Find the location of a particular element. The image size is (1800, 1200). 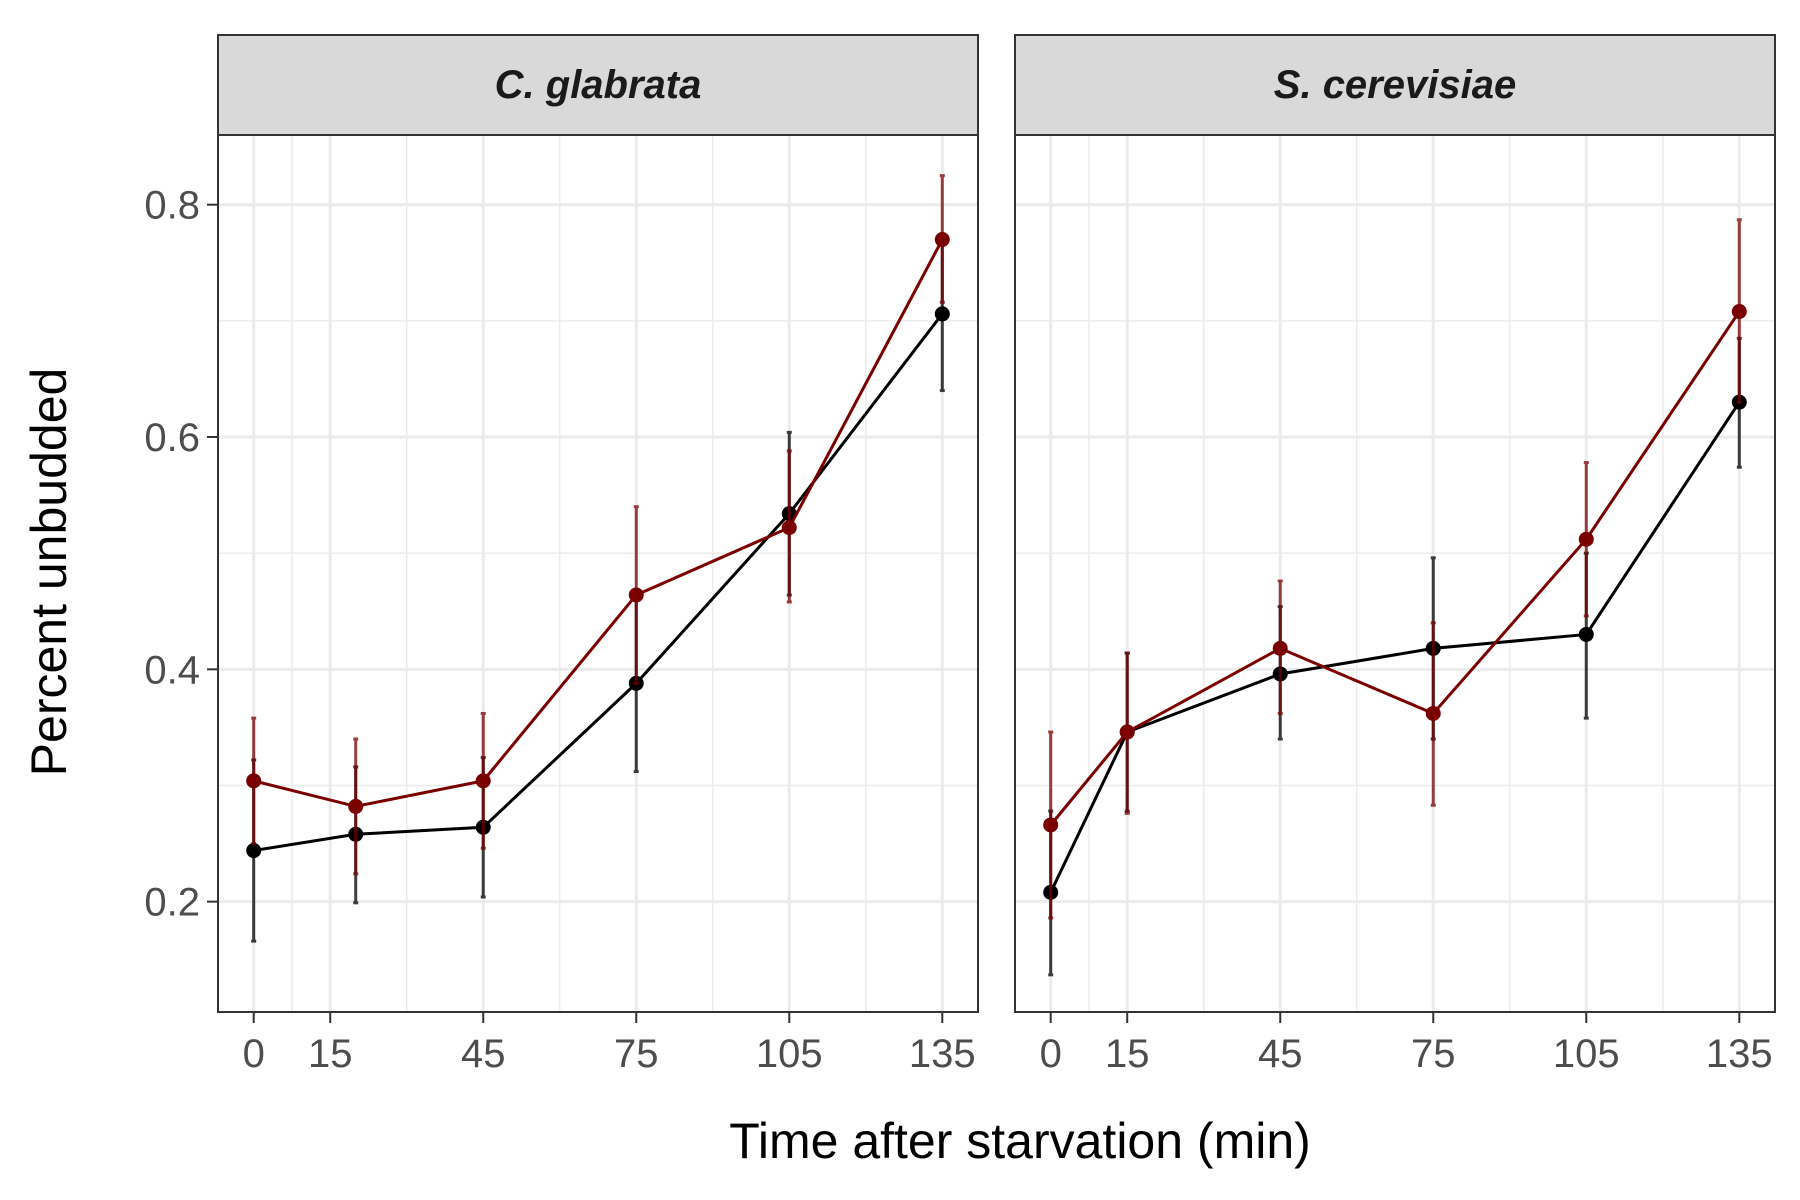

y-axis: 0.2 0.4 0.6 0.8 is located at coordinates (181, 554).